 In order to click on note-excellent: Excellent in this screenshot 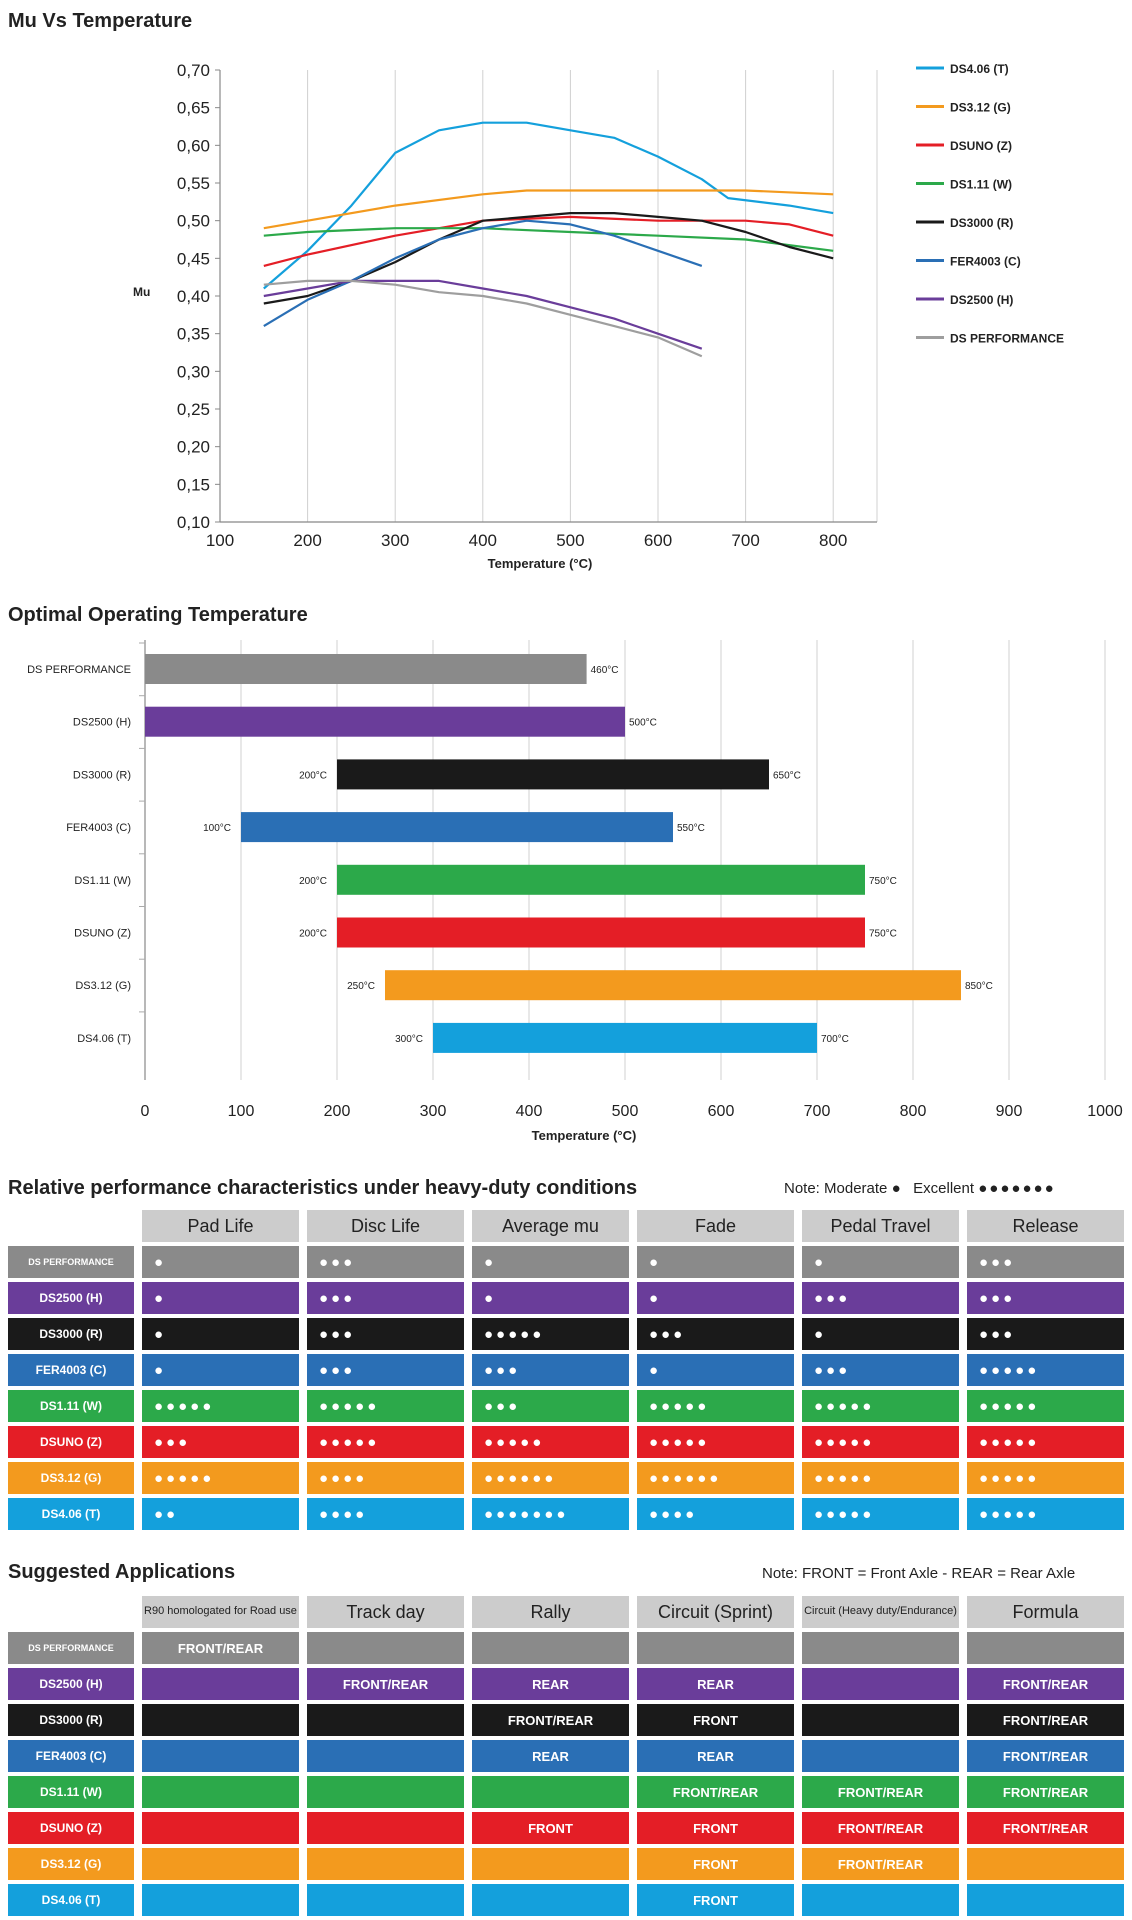, I will do `click(944, 1188)`.